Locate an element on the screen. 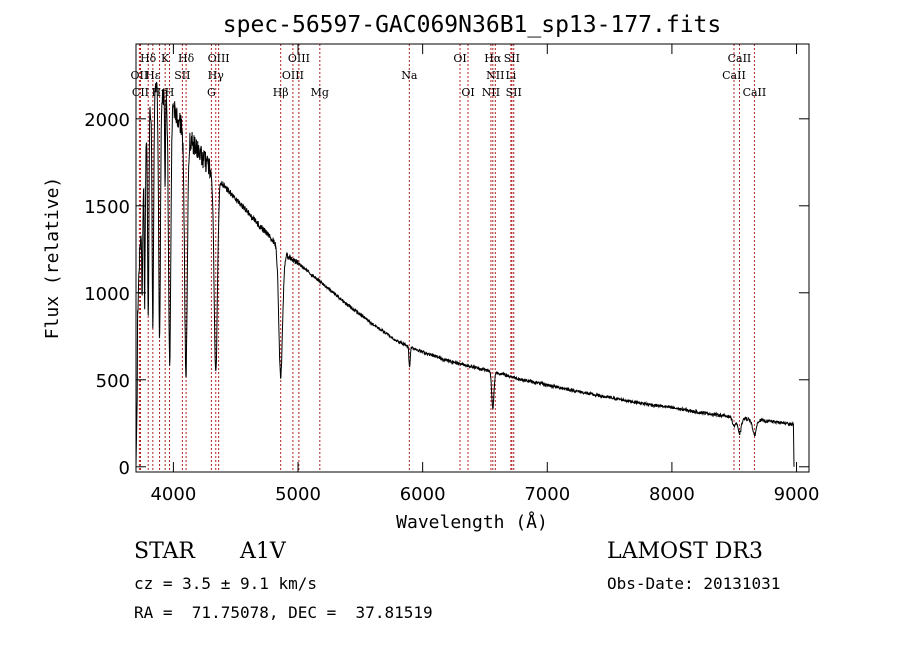 This screenshot has height=649, width=900. x-tick-label: 4000 is located at coordinates (173, 494).